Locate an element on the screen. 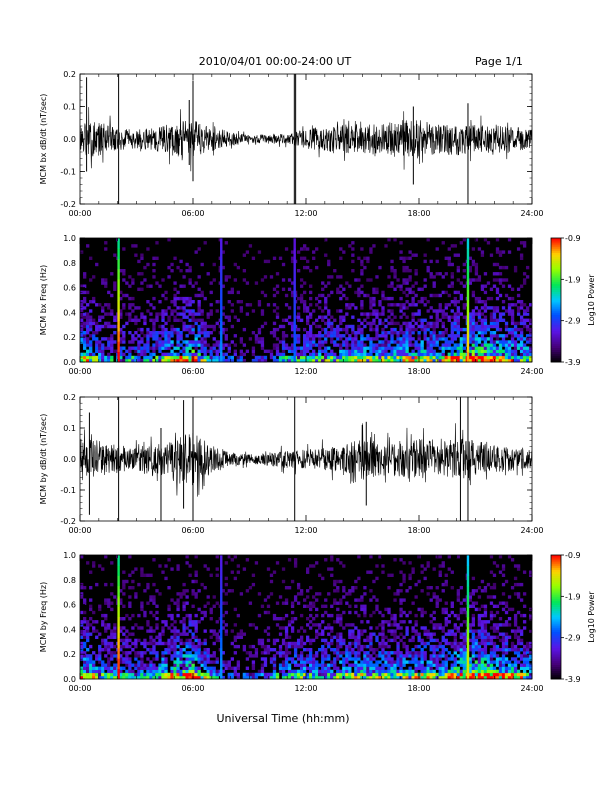  colorbar-swatch is located at coordinates (556, 276).